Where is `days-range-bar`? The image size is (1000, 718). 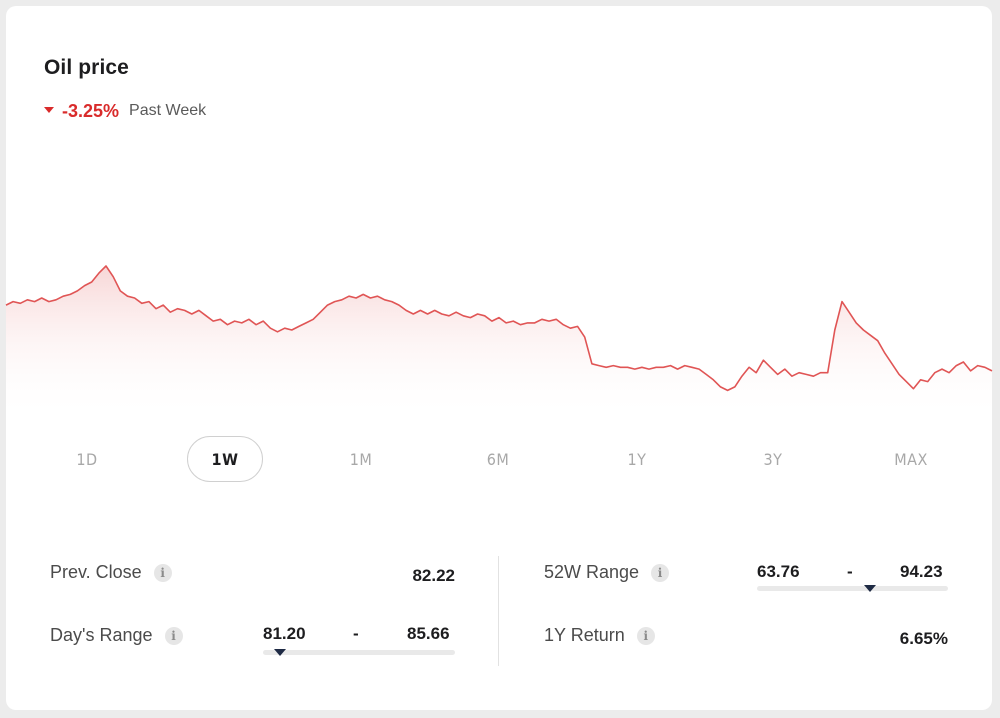 days-range-bar is located at coordinates (359, 652).